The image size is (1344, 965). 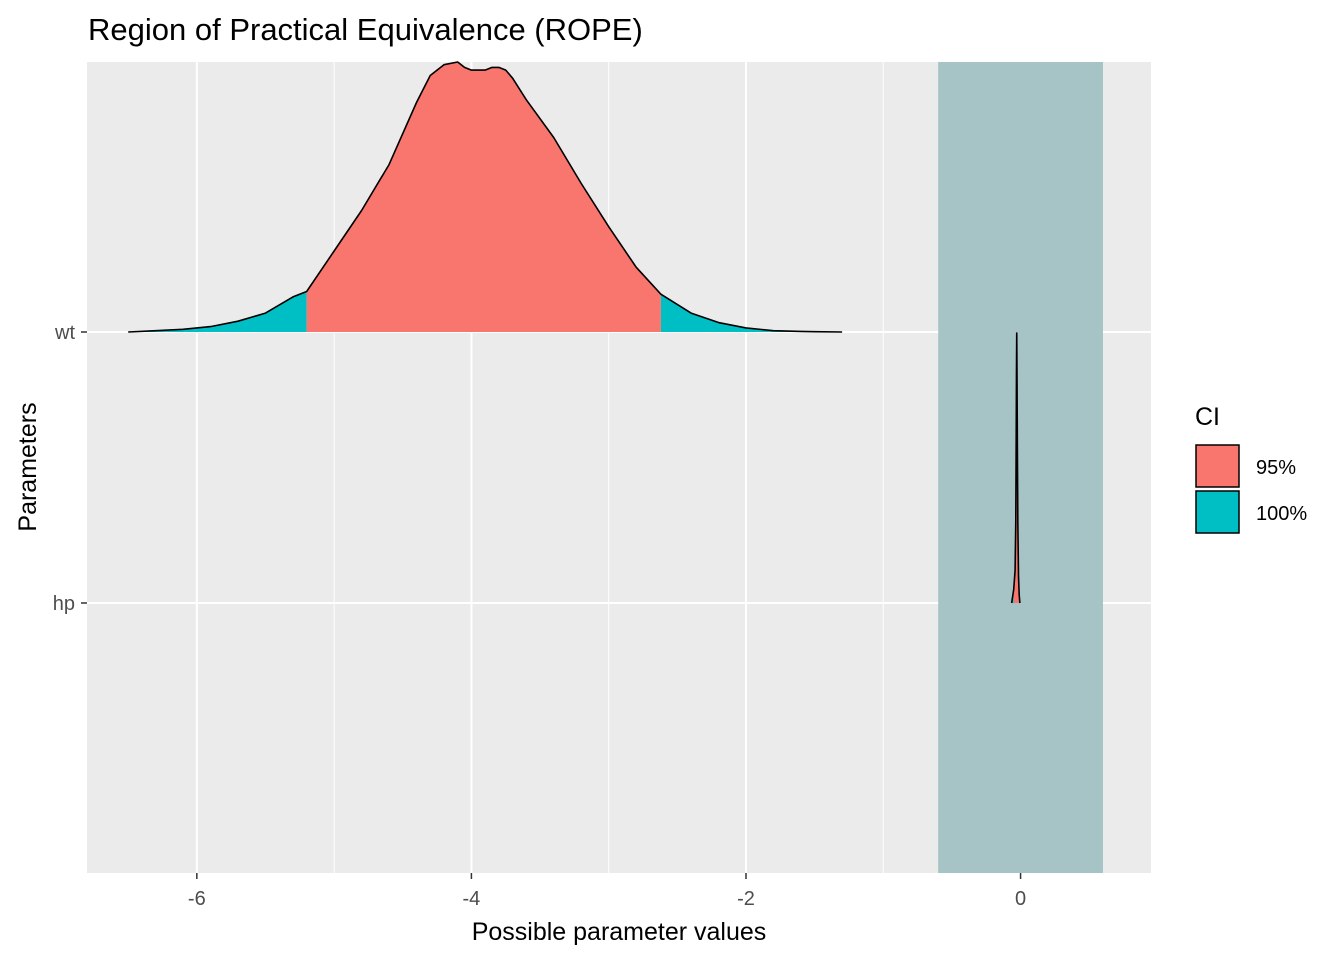 What do you see at coordinates (365, 29) in the screenshot?
I see `chart-title: Region of Practical Equivalence (ROPE)` at bounding box center [365, 29].